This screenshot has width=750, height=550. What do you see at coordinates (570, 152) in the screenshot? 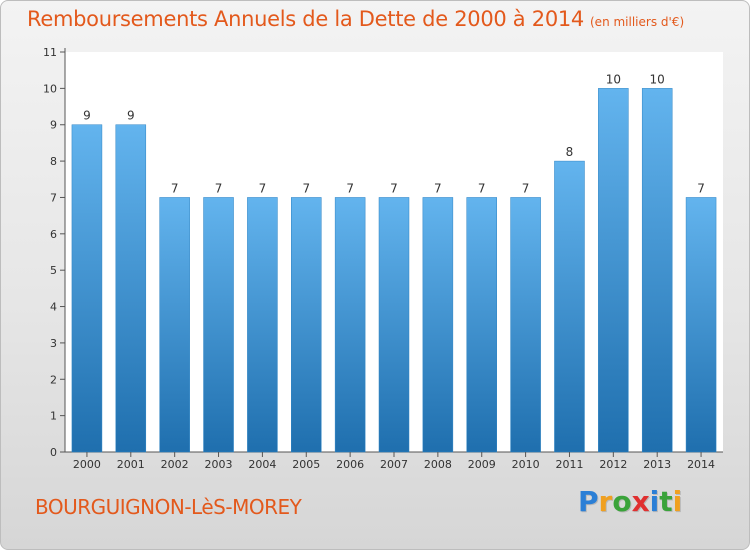
I see `data-label: 8` at bounding box center [570, 152].